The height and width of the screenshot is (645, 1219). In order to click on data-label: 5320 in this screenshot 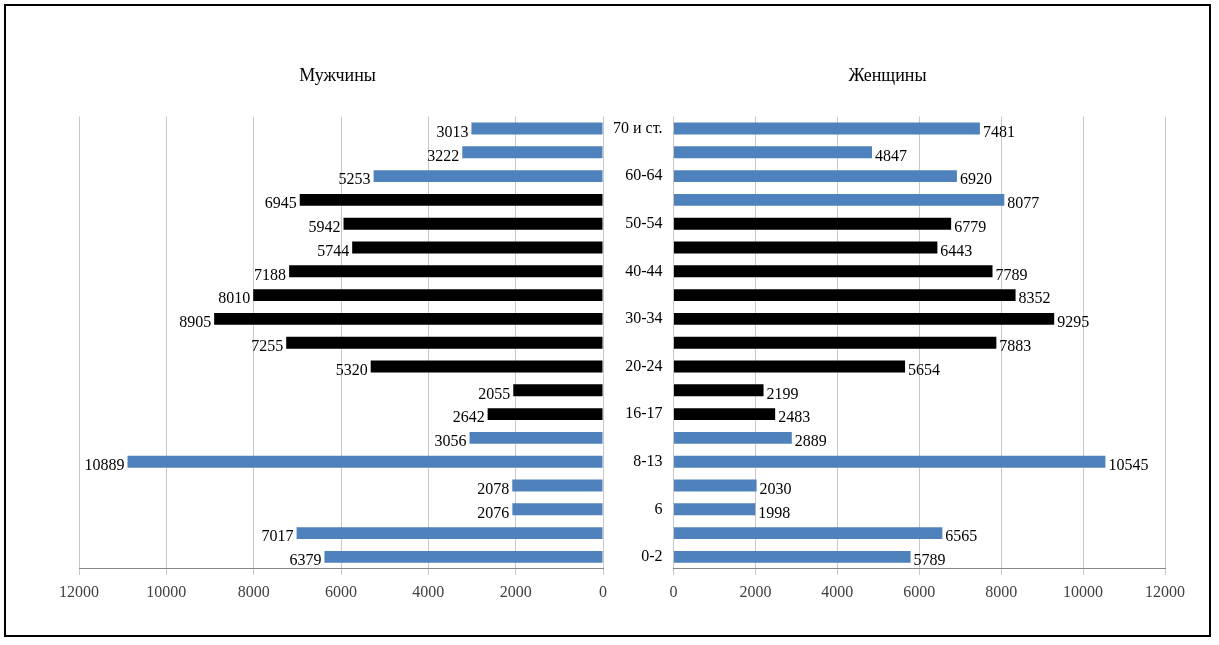, I will do `click(351, 369)`.